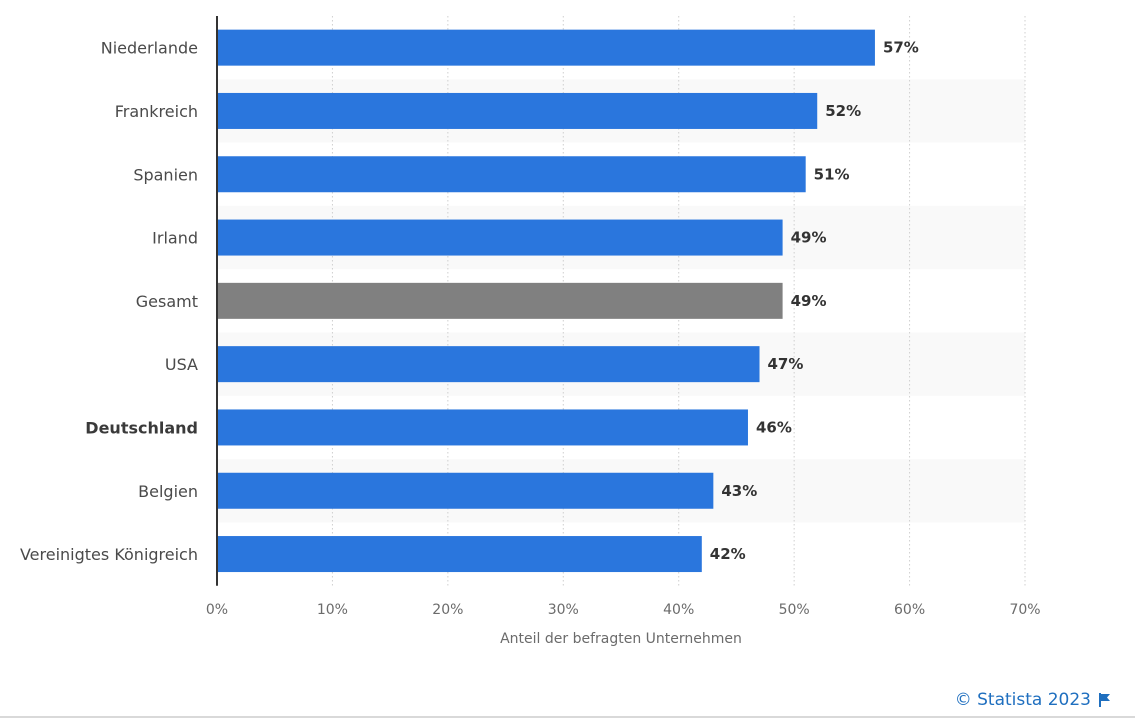  Describe the element at coordinates (1022, 700) in the screenshot. I see `statista-credit: © Statista 2023` at that location.